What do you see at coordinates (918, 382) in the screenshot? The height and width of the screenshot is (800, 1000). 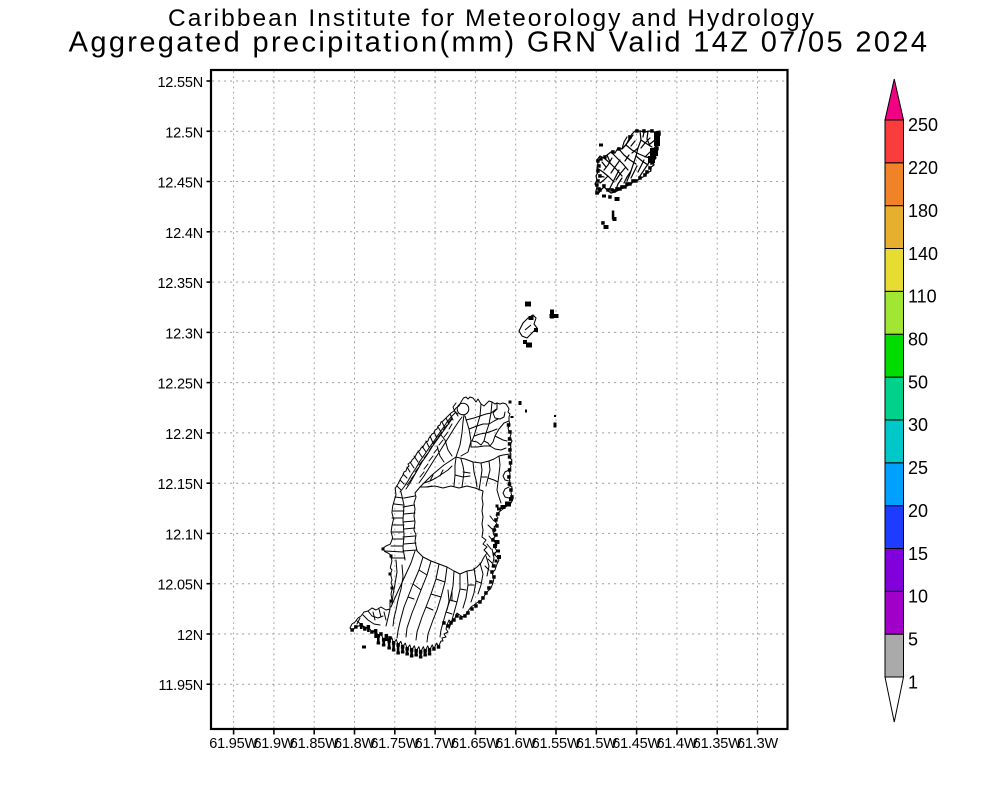 I see `svg-text: 50` at bounding box center [918, 382].